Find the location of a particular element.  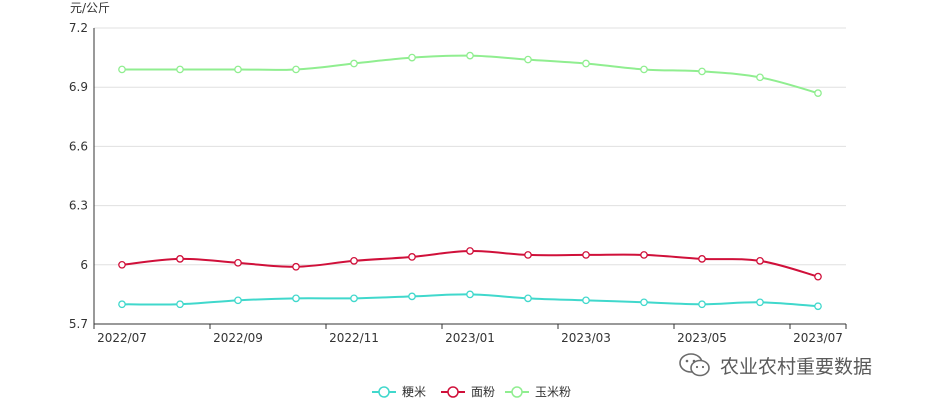

x-tick-label: 2022/11 is located at coordinates (354, 338).